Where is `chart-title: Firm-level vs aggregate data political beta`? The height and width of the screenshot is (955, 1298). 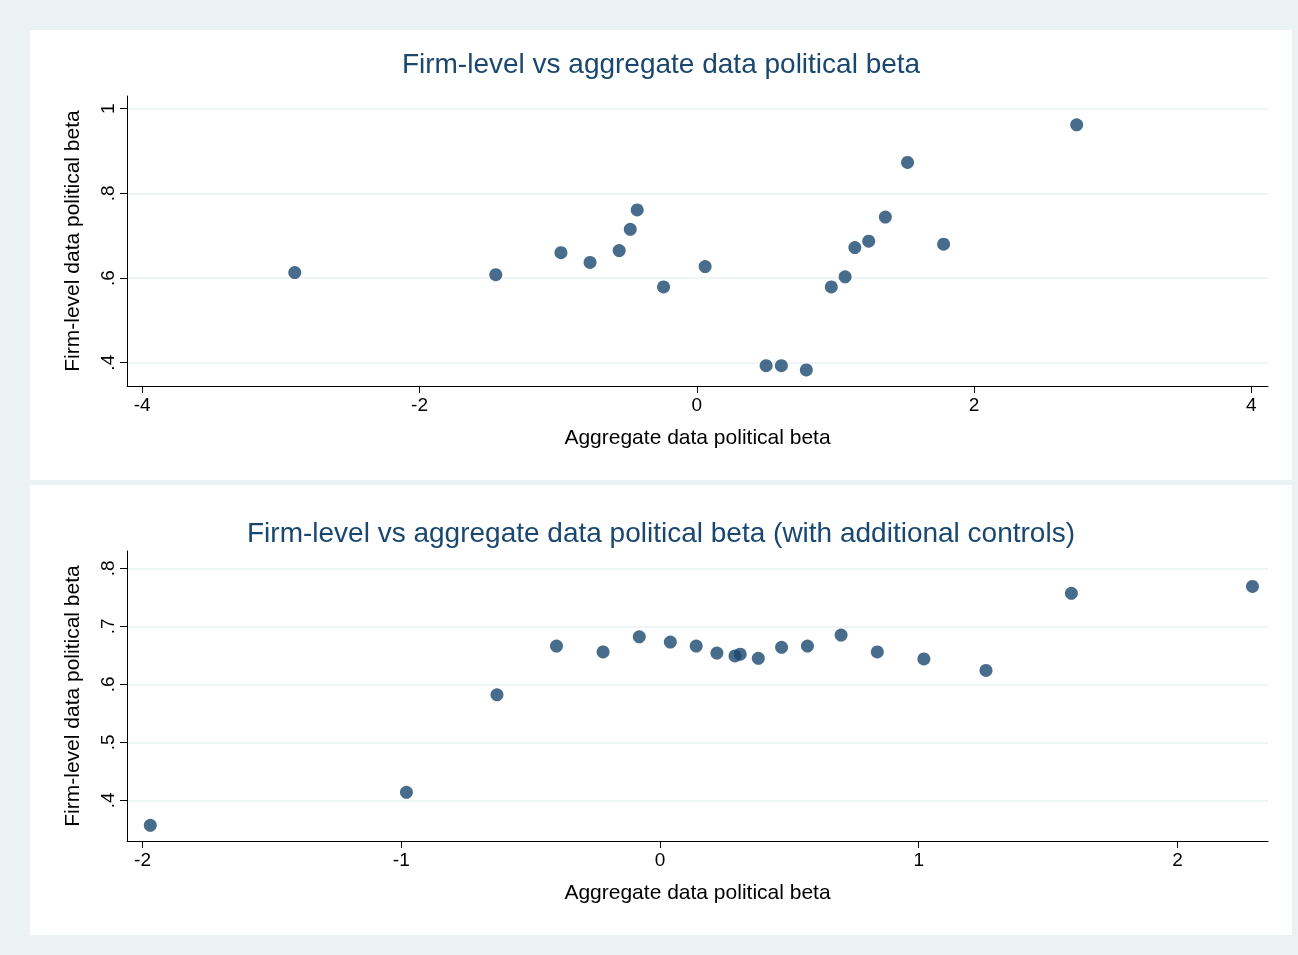
chart-title: Firm-level vs aggregate data political beta is located at coordinates (661, 63).